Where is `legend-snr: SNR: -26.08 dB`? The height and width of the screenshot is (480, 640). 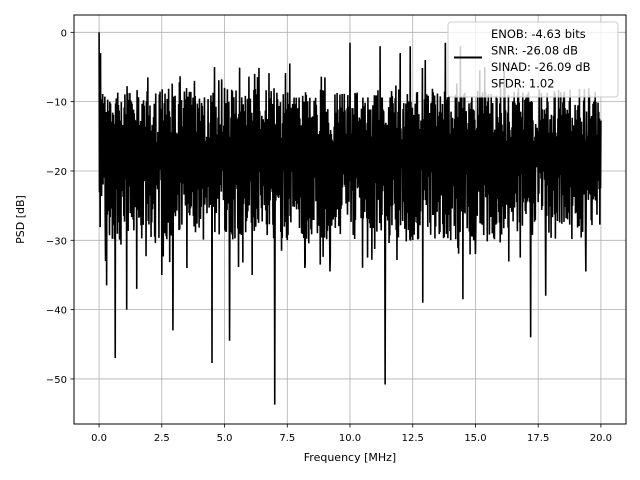 legend-snr: SNR: -26.08 dB is located at coordinates (534, 51).